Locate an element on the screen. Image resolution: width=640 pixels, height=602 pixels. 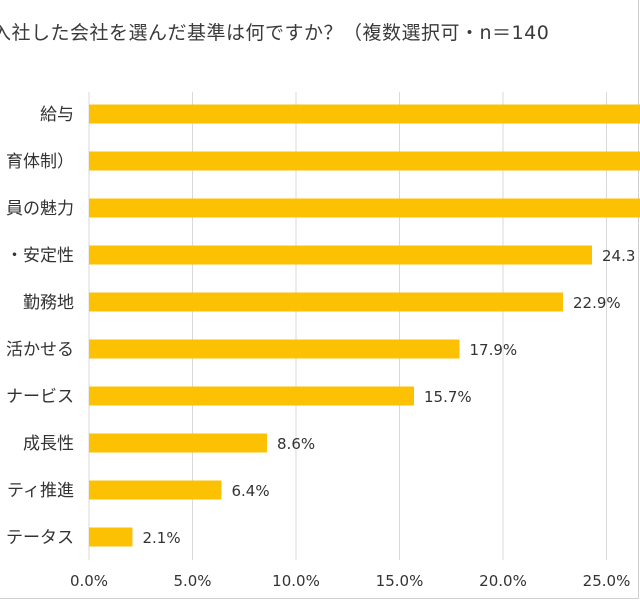
x-tick-label: 25.0% is located at coordinates (607, 581).